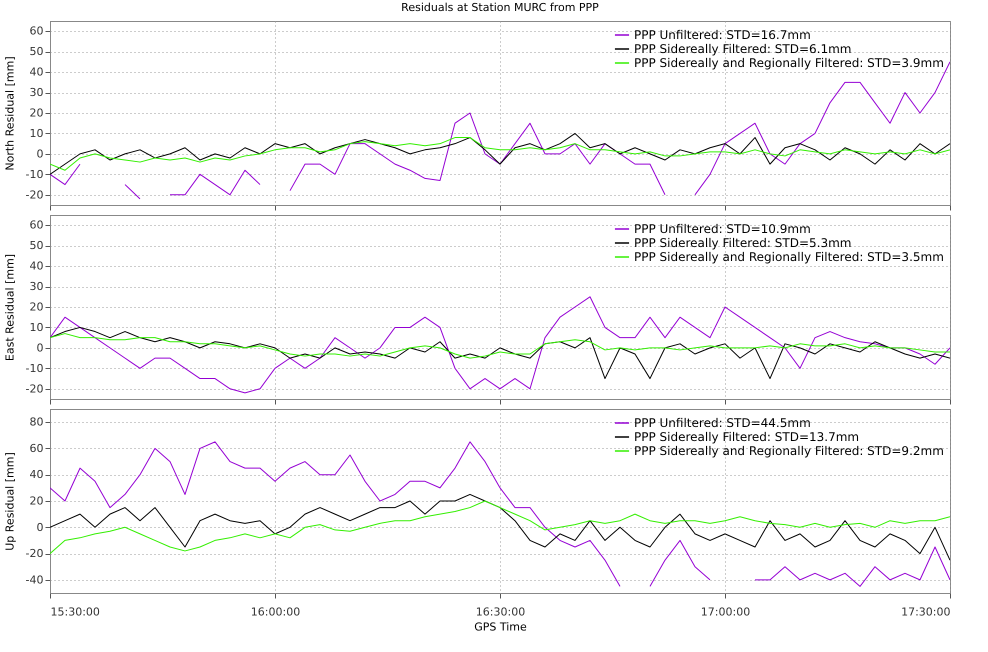 The height and width of the screenshot is (652, 988). What do you see at coordinates (275, 612) in the screenshot?
I see `x-tick-label: 16:00:00` at bounding box center [275, 612].